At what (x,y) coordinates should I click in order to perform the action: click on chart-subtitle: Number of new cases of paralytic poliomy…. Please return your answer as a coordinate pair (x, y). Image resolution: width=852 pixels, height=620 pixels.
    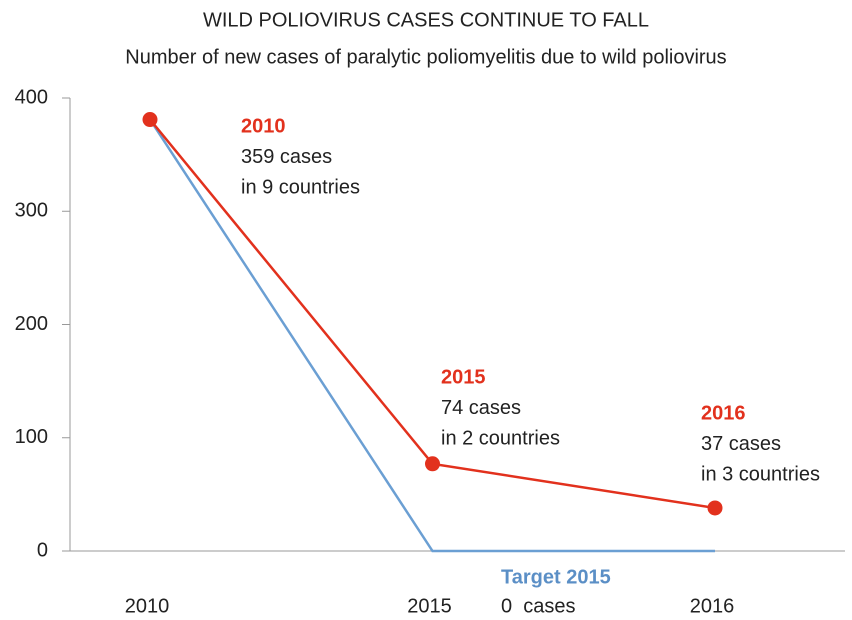
    Looking at the image, I should click on (425, 57).